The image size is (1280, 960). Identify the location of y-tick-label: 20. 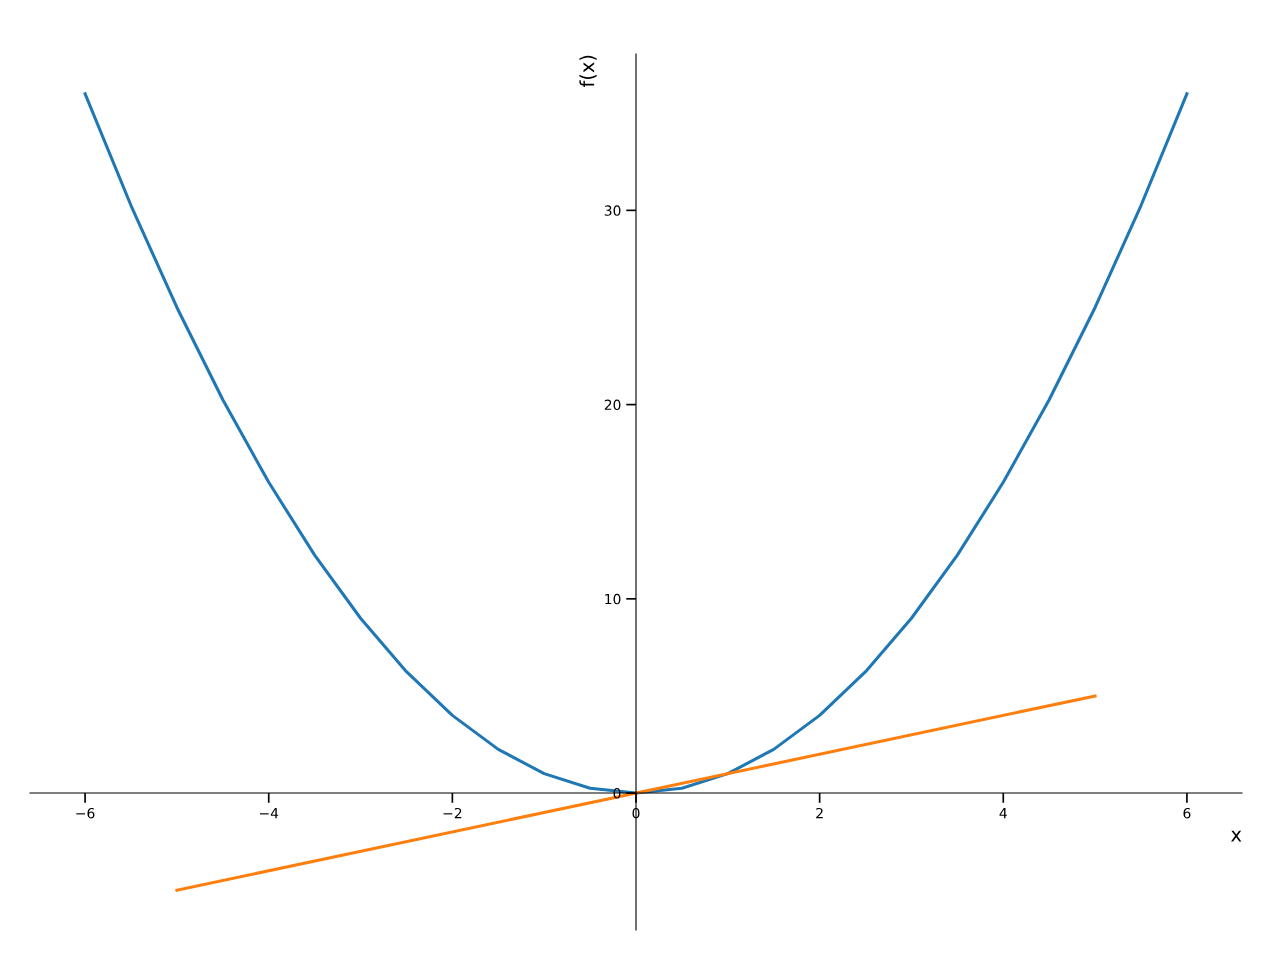
(612, 405).